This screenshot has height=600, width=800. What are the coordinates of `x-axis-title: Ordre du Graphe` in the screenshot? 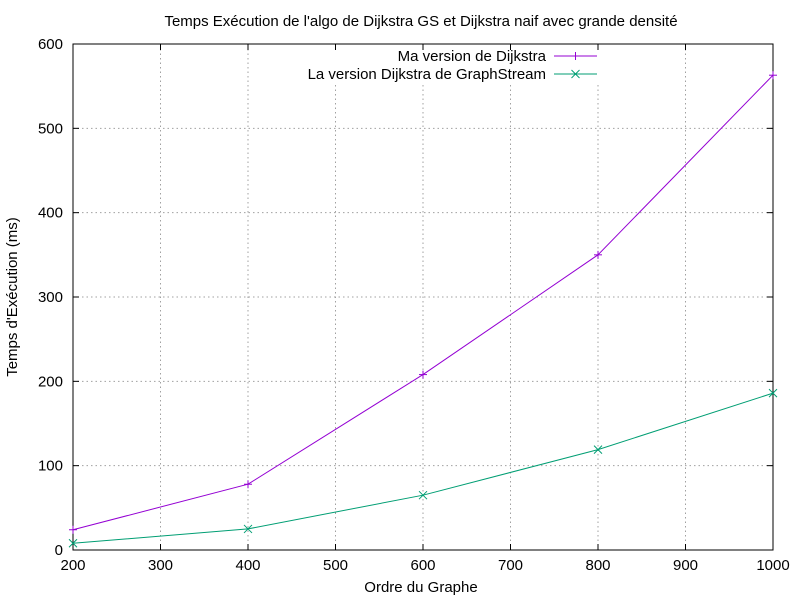 It's located at (420, 587).